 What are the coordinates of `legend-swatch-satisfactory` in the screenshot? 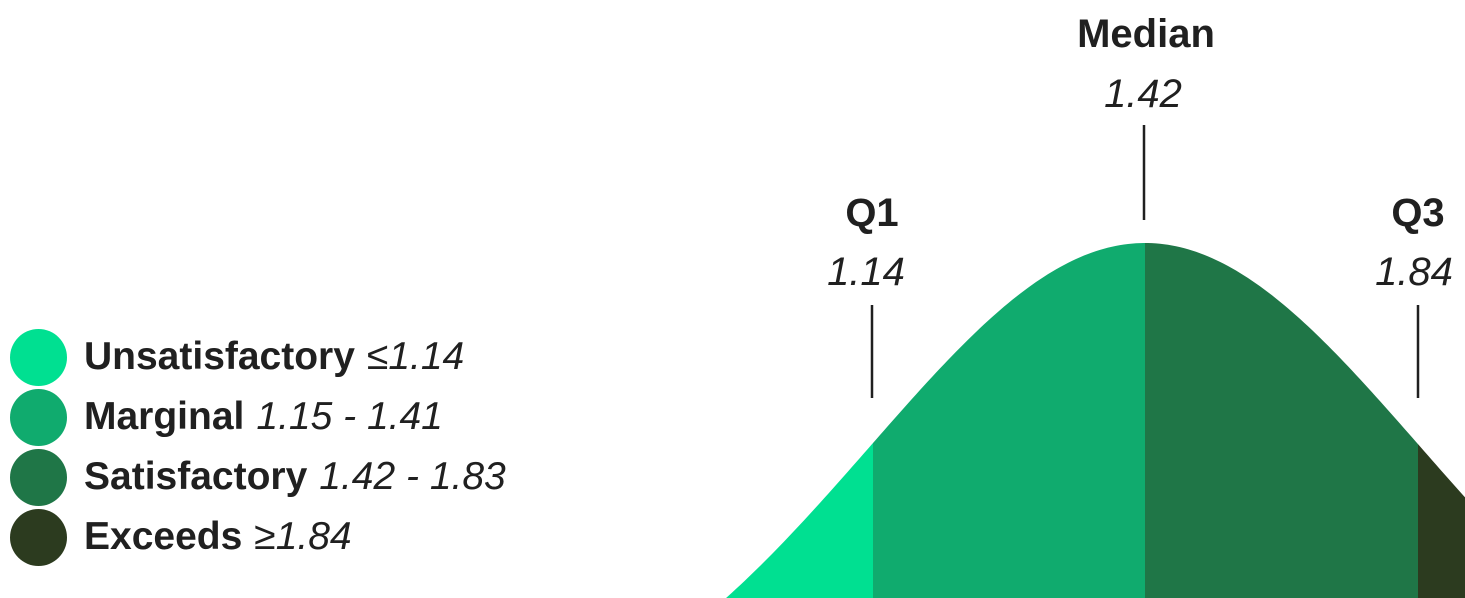 It's located at (38, 477).